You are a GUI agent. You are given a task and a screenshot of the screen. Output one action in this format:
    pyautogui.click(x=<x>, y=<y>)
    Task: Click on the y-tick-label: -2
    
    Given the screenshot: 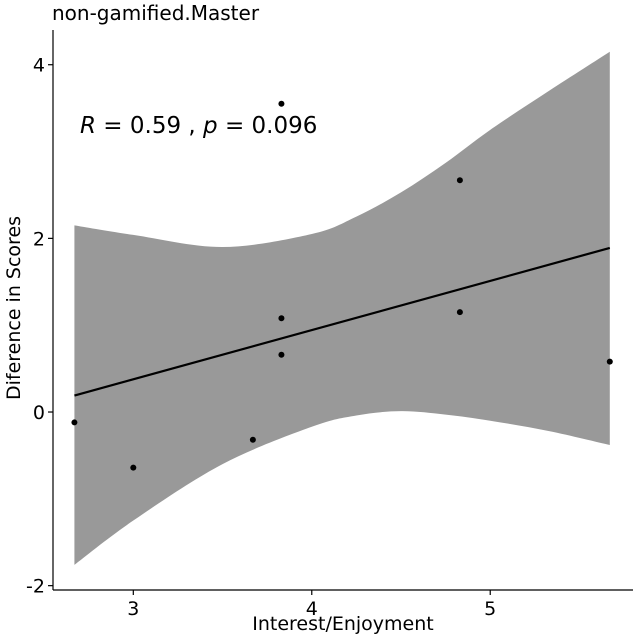 What is the action you would take?
    pyautogui.click(x=35, y=587)
    